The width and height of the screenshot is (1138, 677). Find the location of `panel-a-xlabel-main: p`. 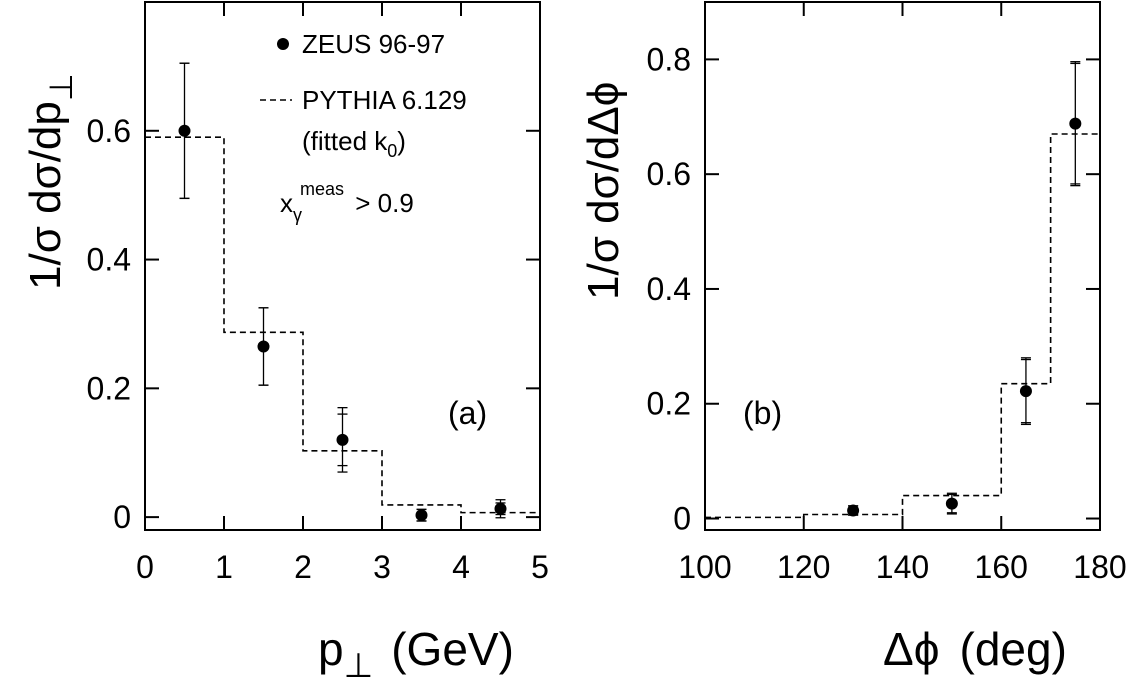

panel-a-xlabel-main: p is located at coordinates (331, 649).